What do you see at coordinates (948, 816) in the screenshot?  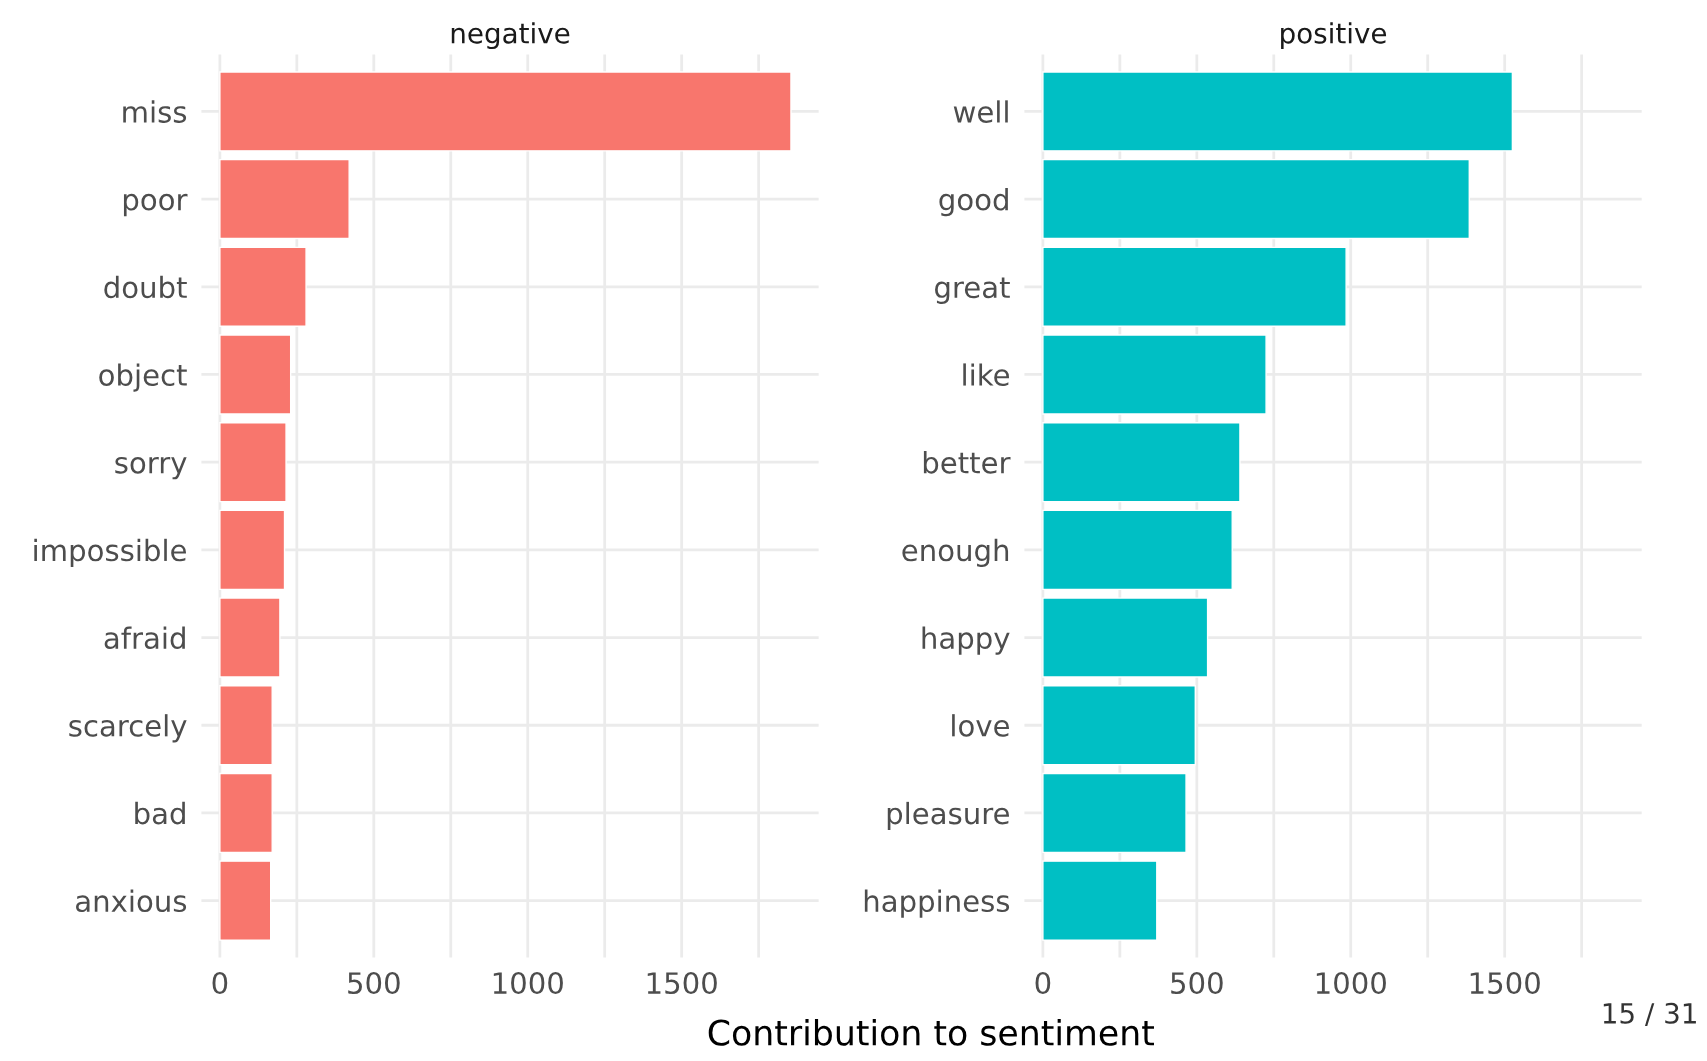 I see `y-tick-label: pleasure` at bounding box center [948, 816].